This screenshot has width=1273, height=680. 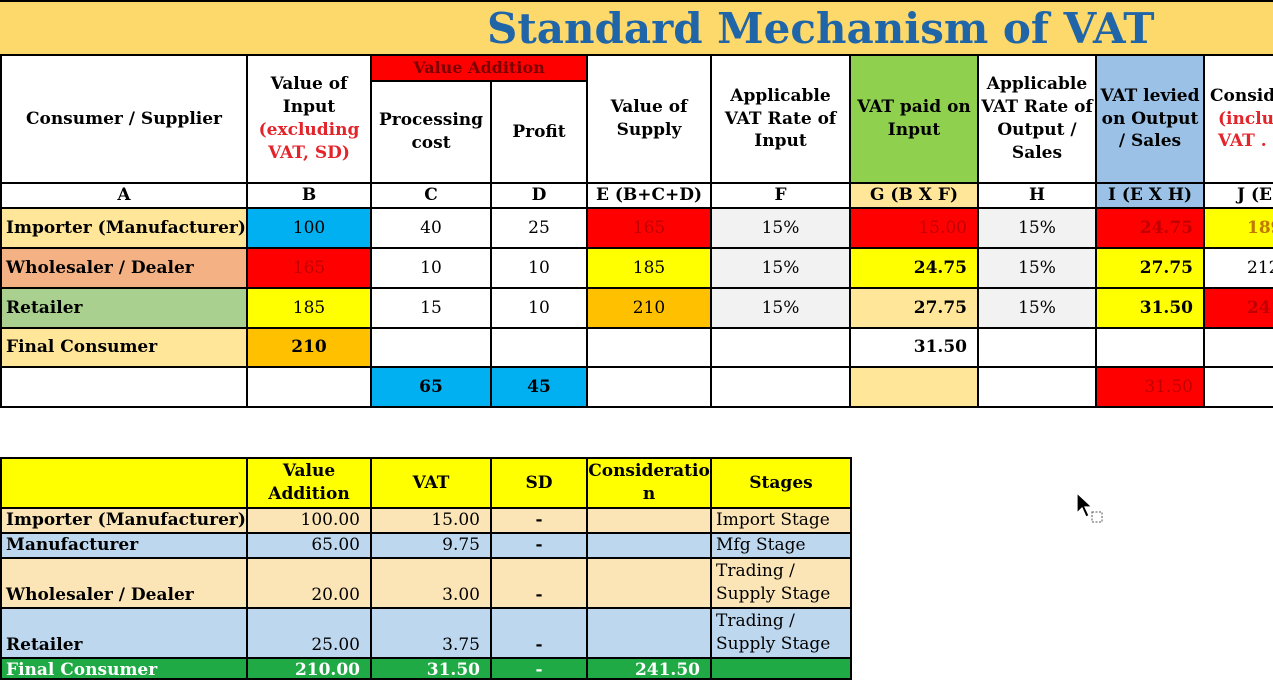 What do you see at coordinates (1151, 196) in the screenshot?
I see `letter-i: I (E X H)` at bounding box center [1151, 196].